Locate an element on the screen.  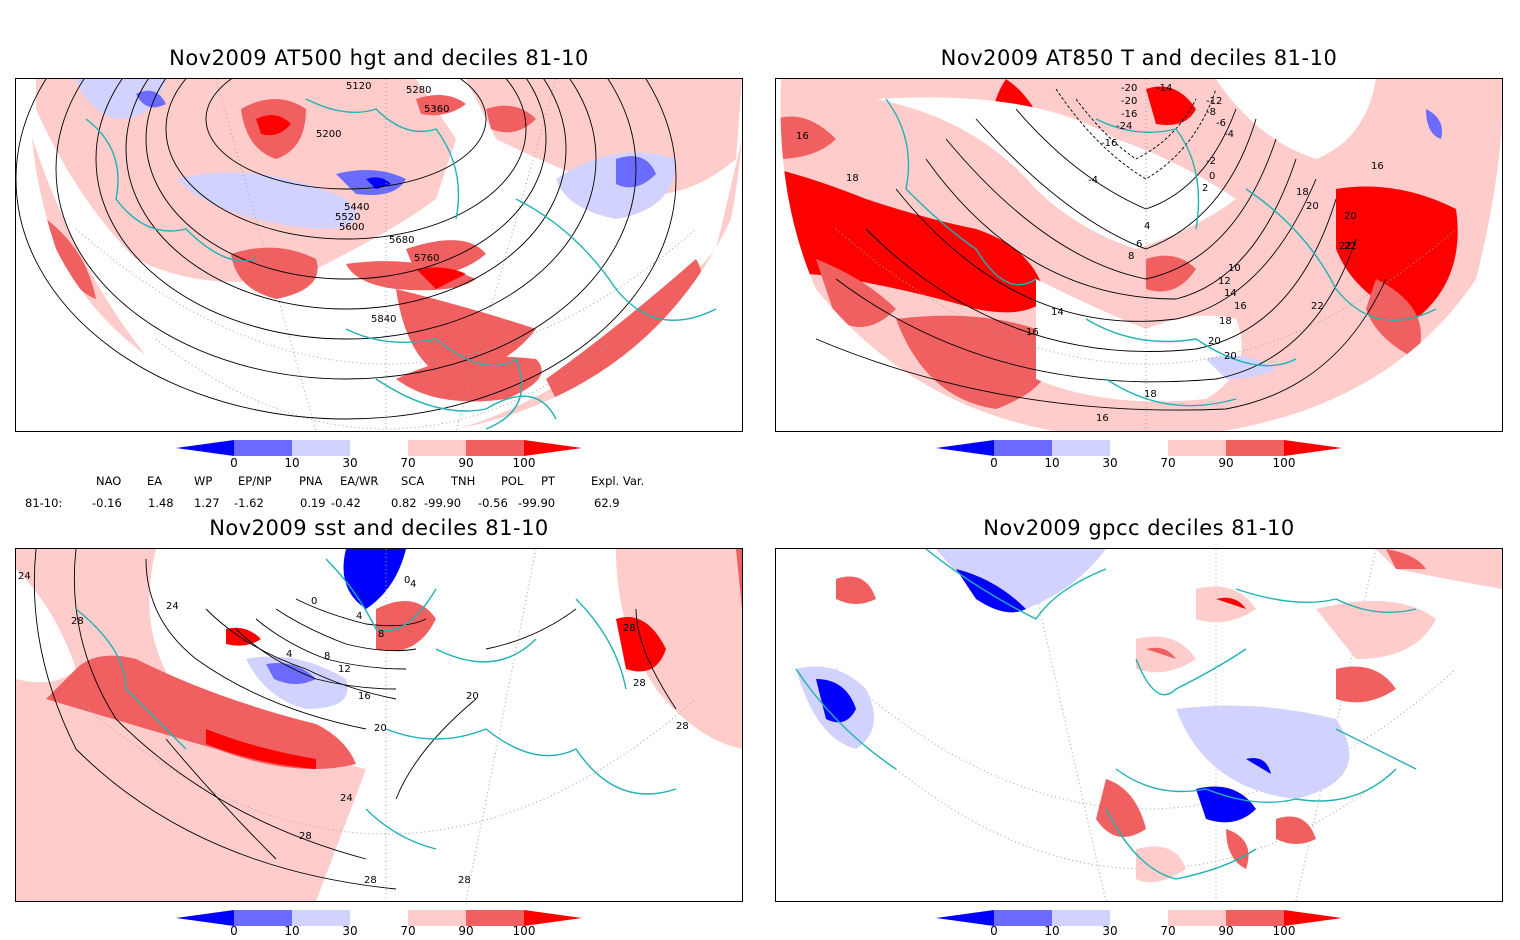
index-header: WP is located at coordinates (203, 481).